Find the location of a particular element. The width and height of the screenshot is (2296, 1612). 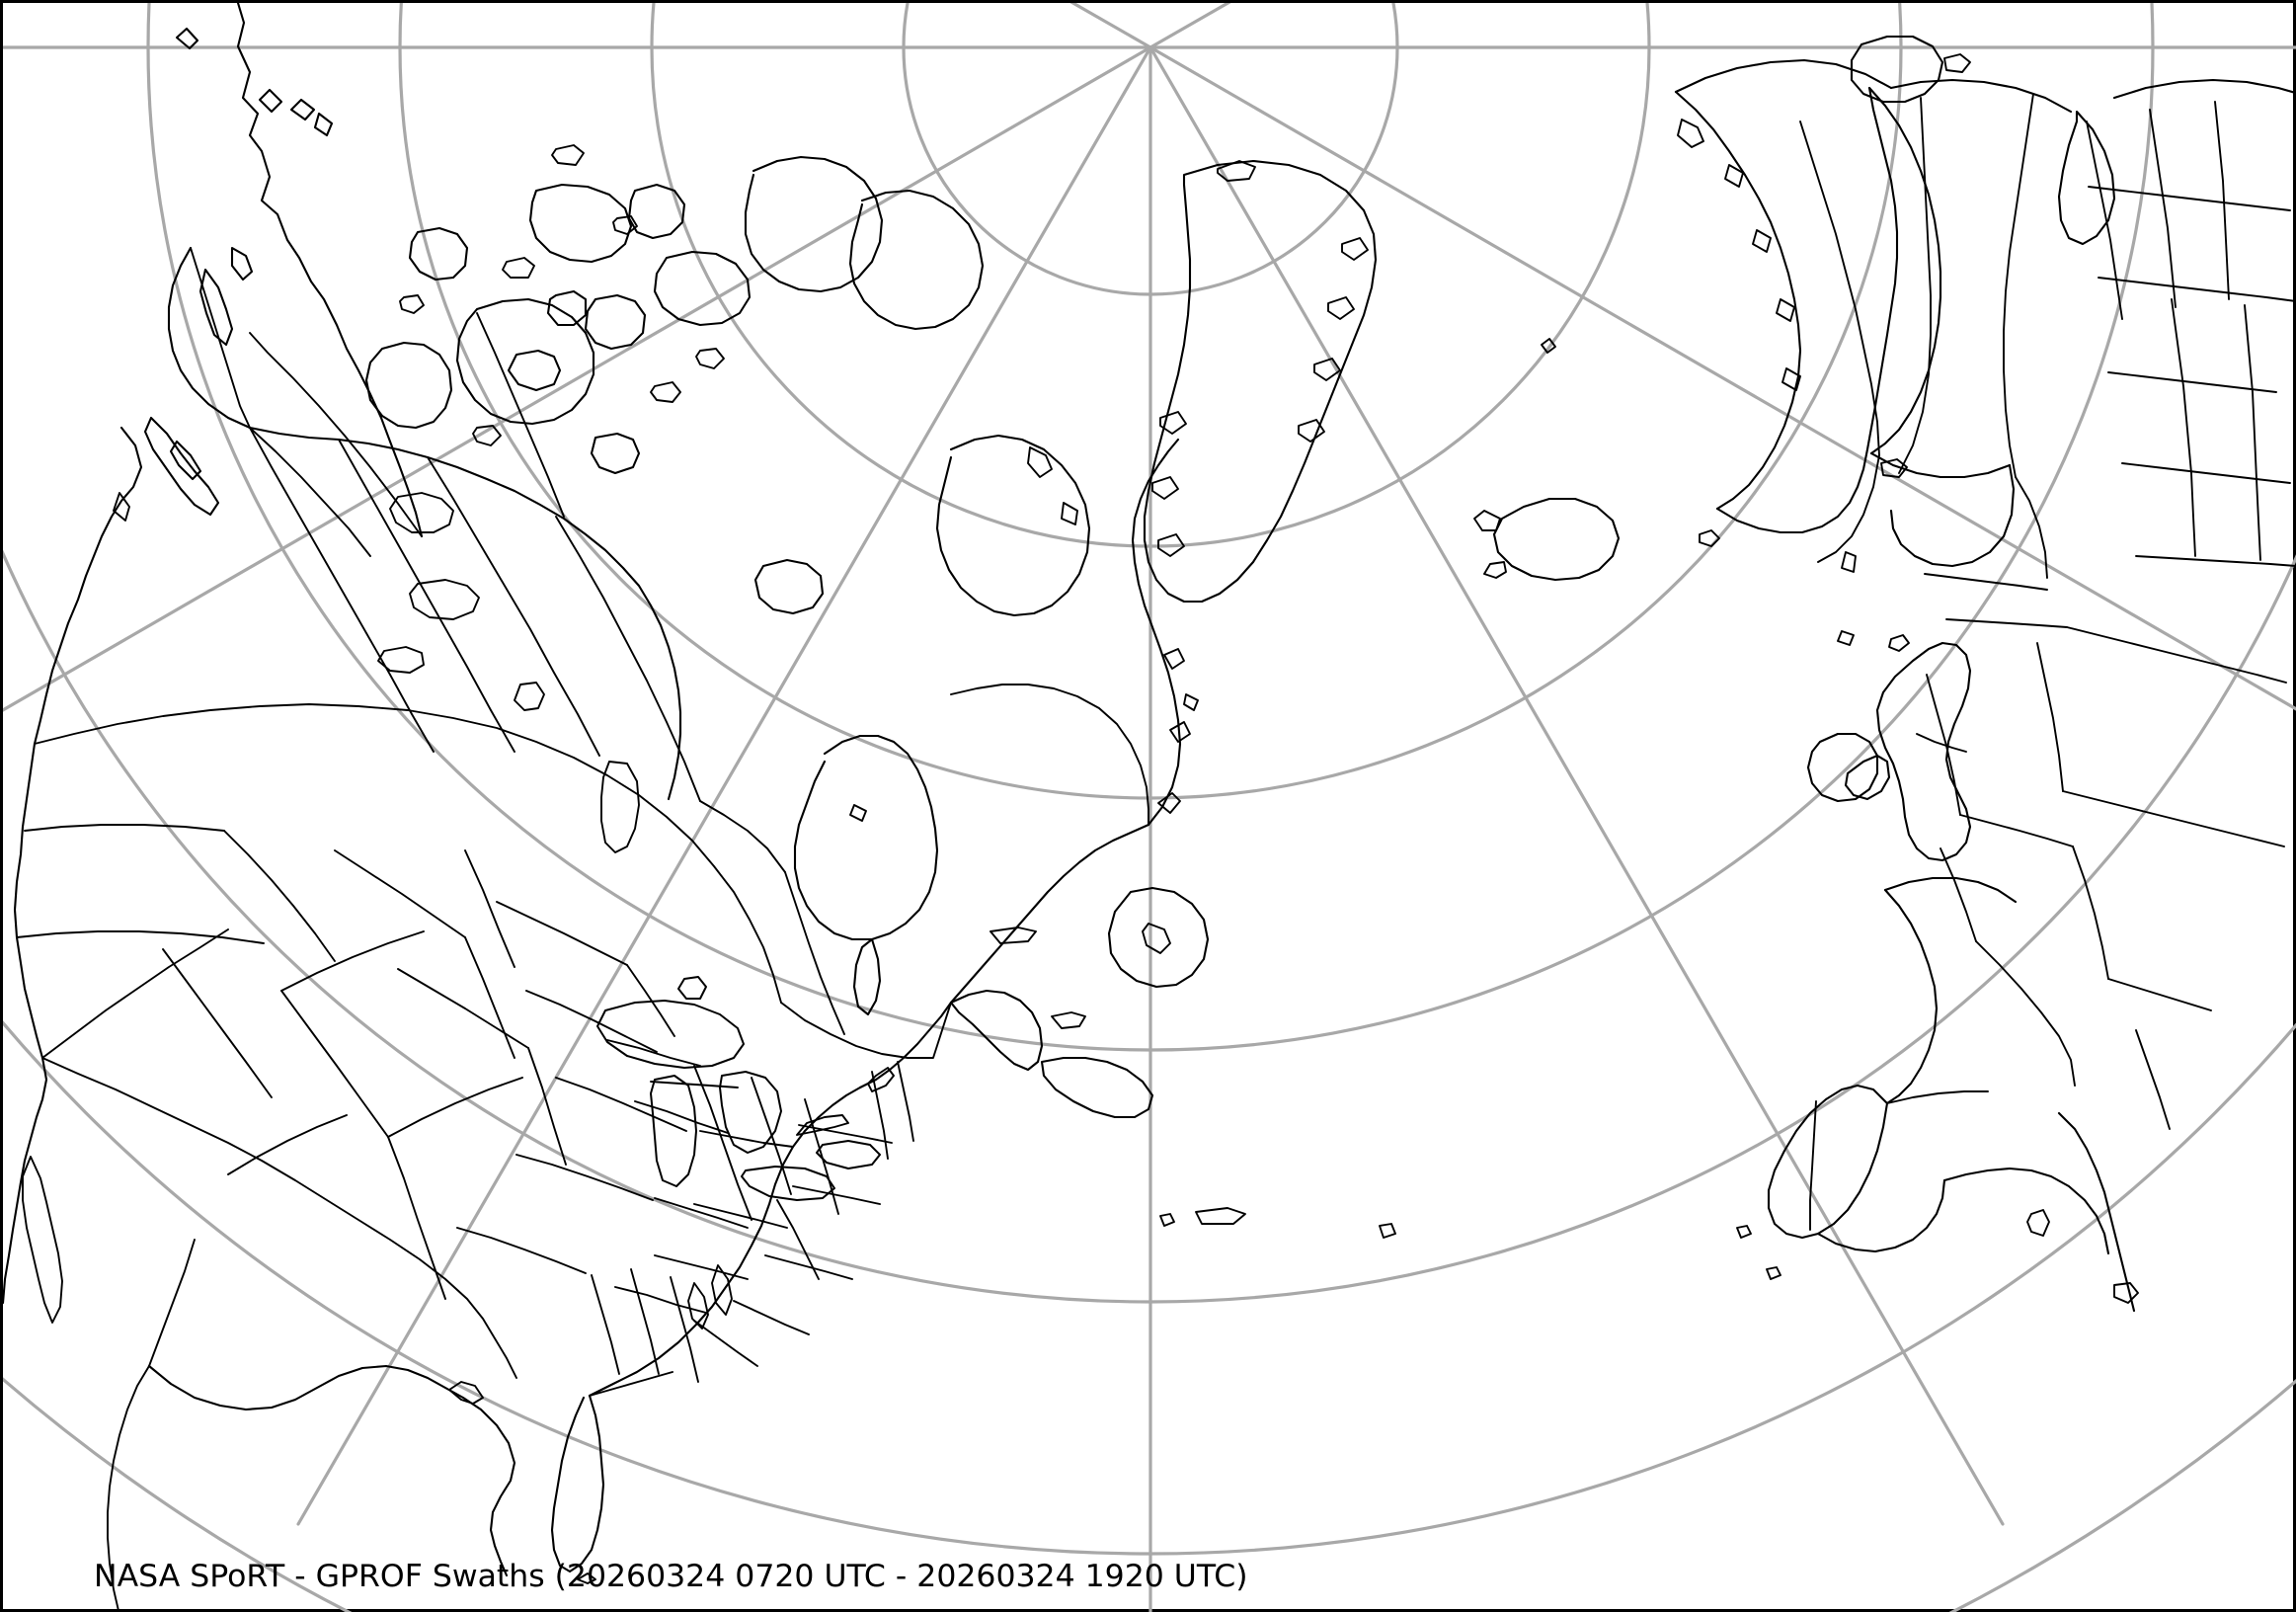

coastline-banks-island is located at coordinates (408, 385).